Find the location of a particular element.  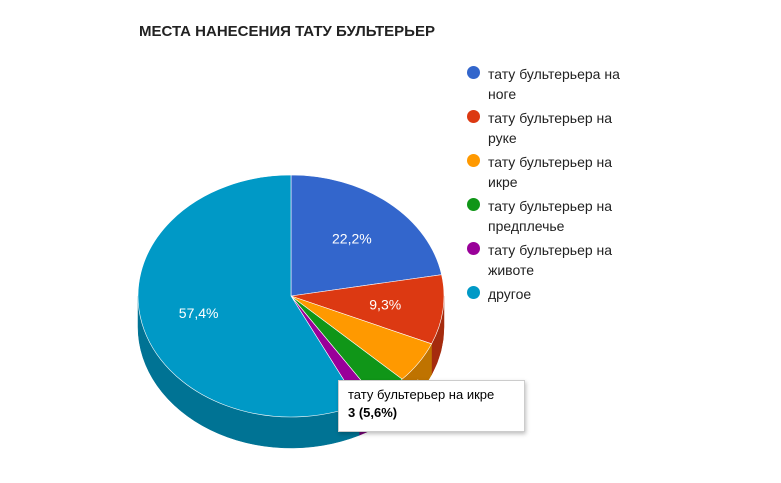

tooltip-value: 3 (5,6%) is located at coordinates (373, 412).